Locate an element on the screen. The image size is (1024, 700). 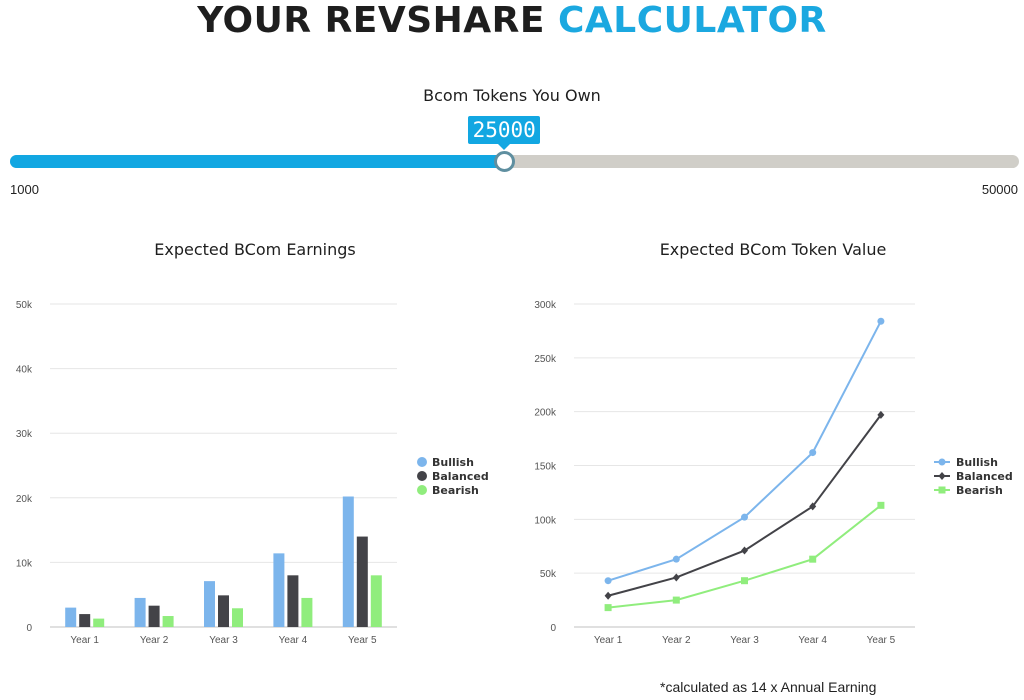
footnote: *calculated as 14 x Annual Earning is located at coordinates (768, 687).